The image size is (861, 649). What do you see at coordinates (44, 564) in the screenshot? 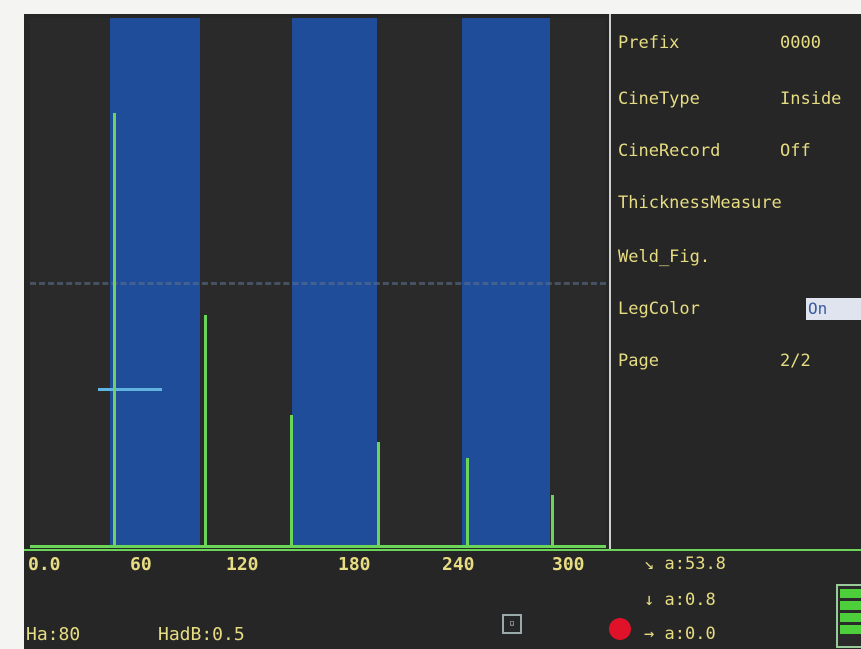
I see `axis-tick-label: 0.0` at bounding box center [44, 564].